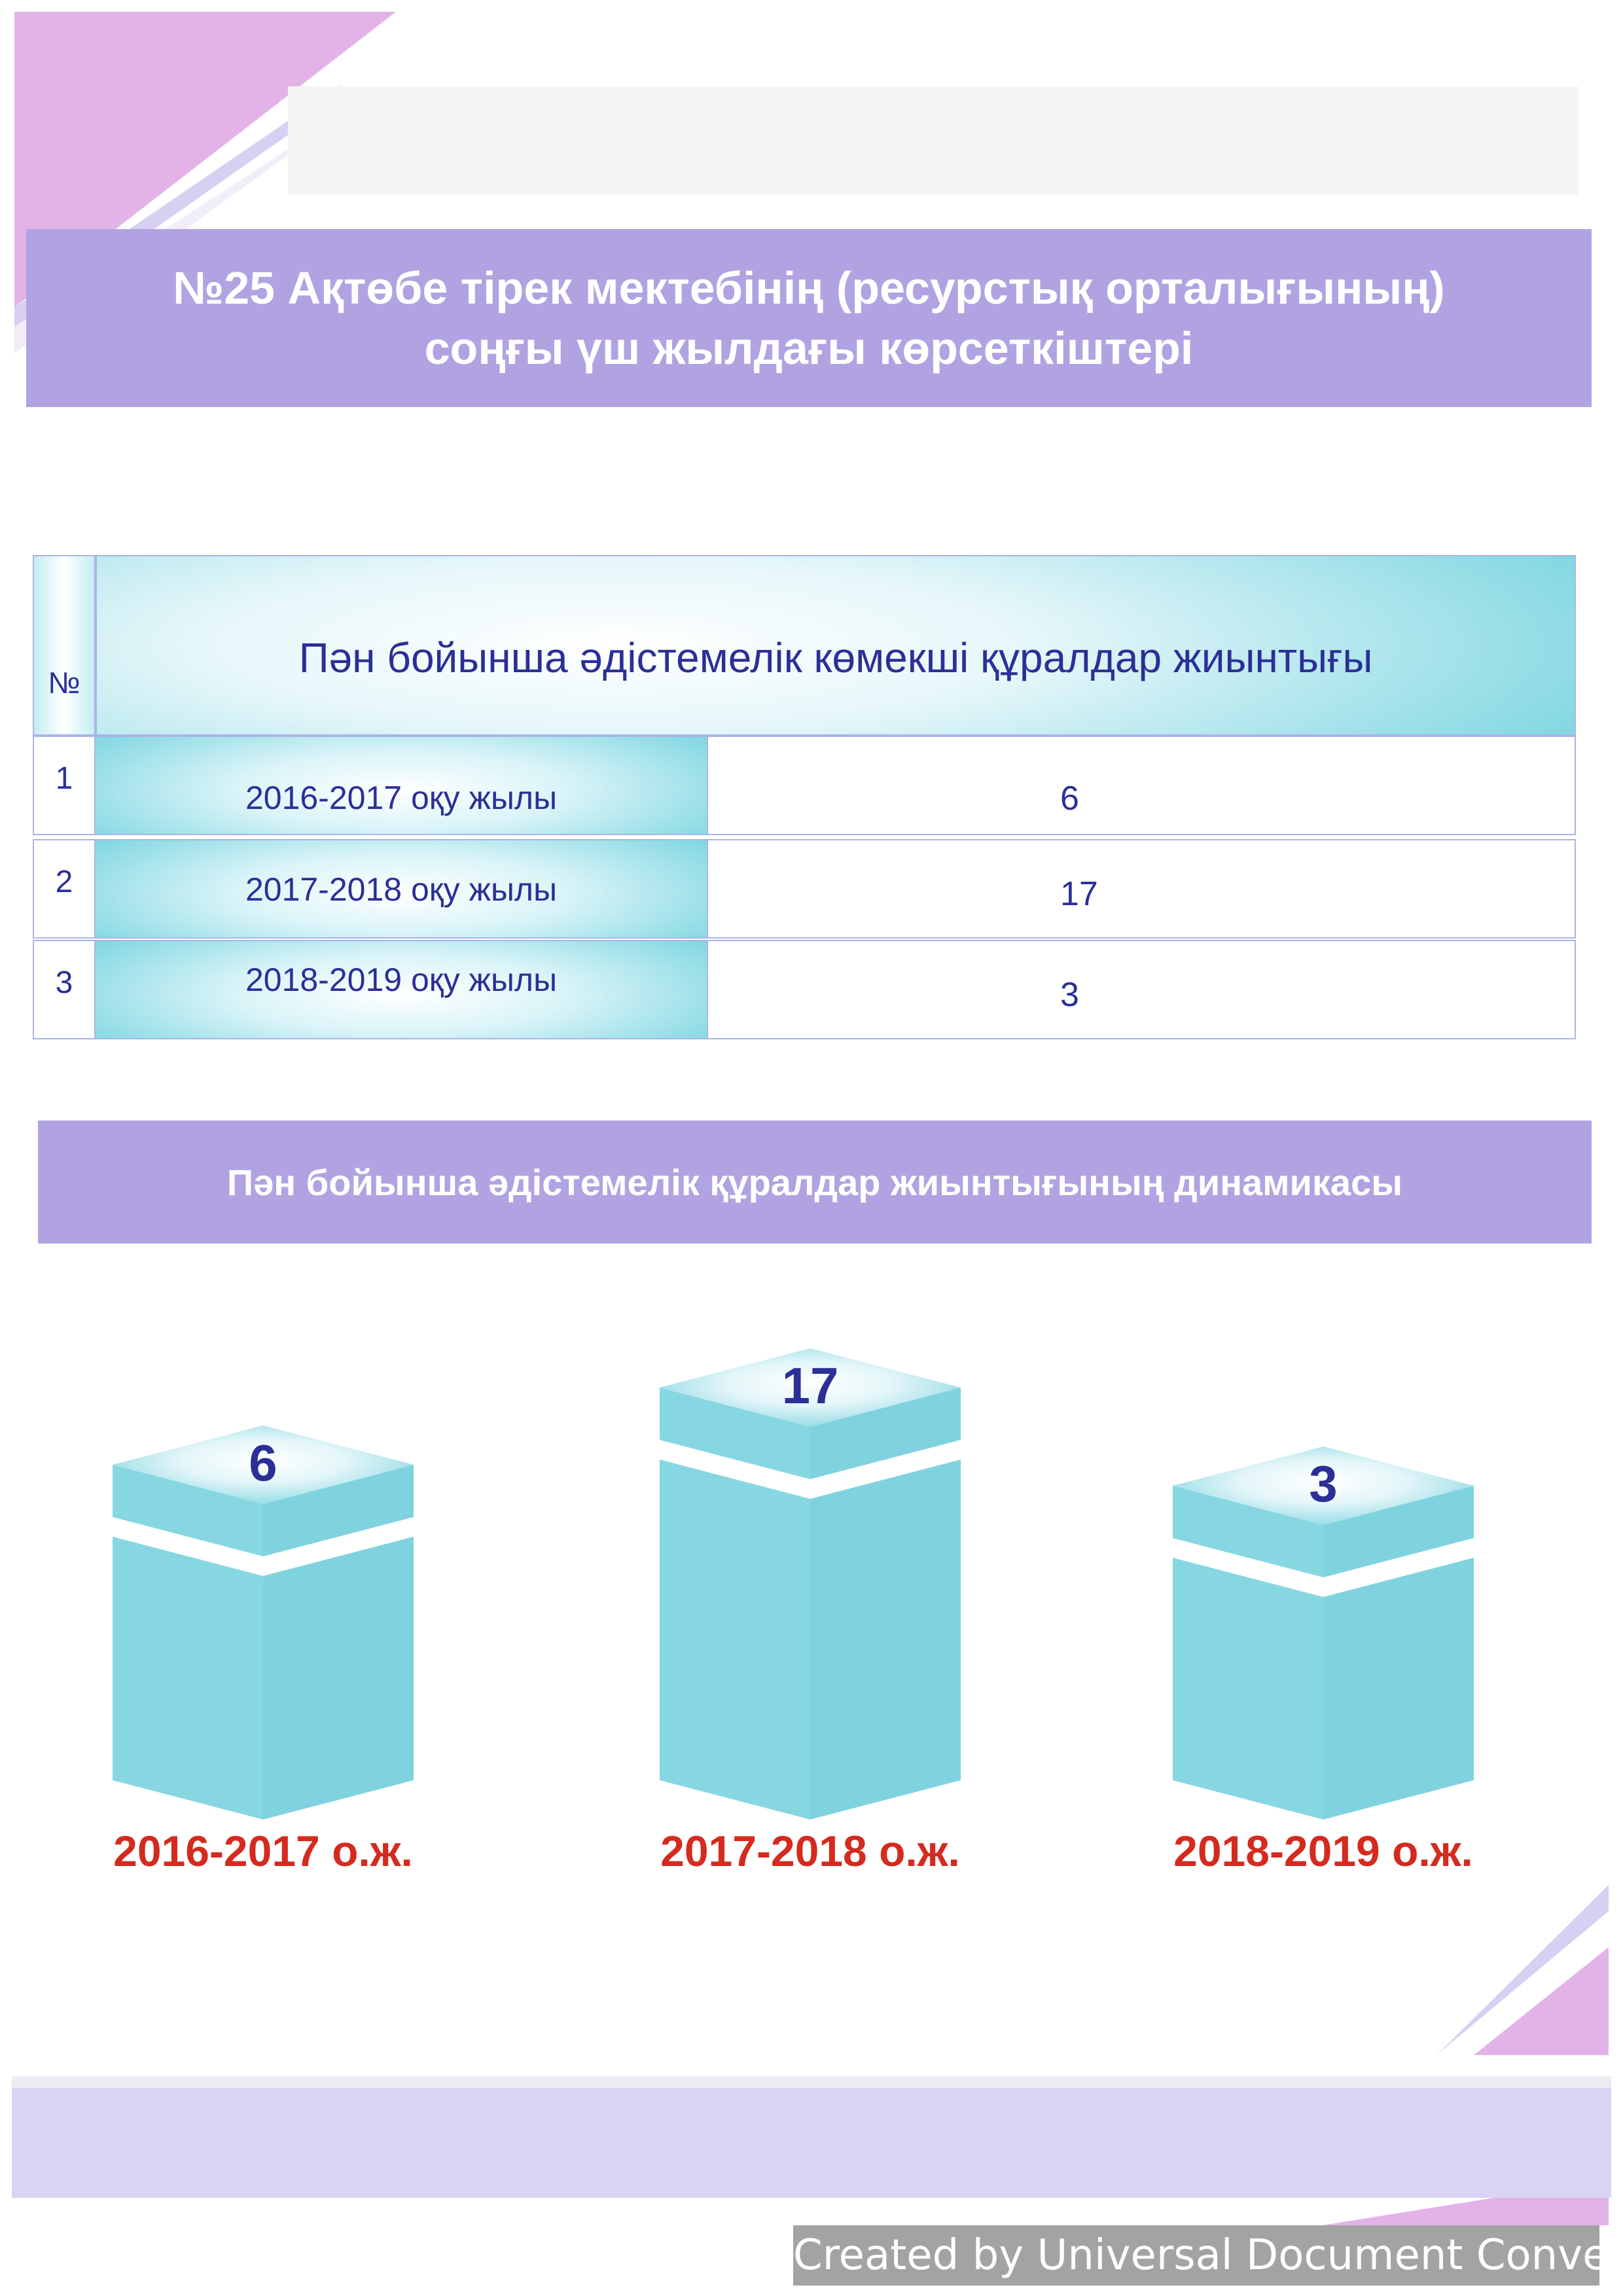  I want to click on row-number: 1, so click(64, 778).